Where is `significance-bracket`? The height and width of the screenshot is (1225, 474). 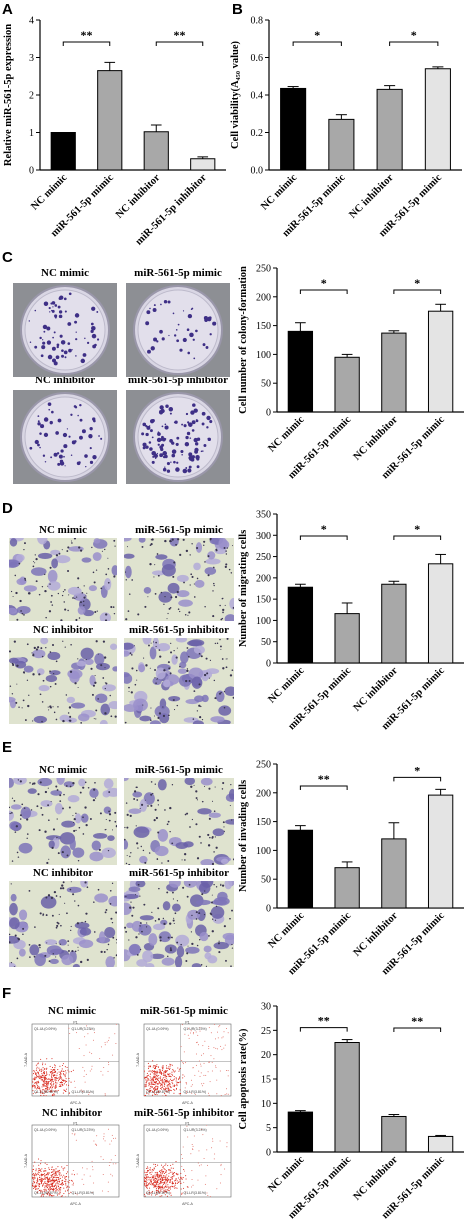 significance-bracket is located at coordinates (417, 291).